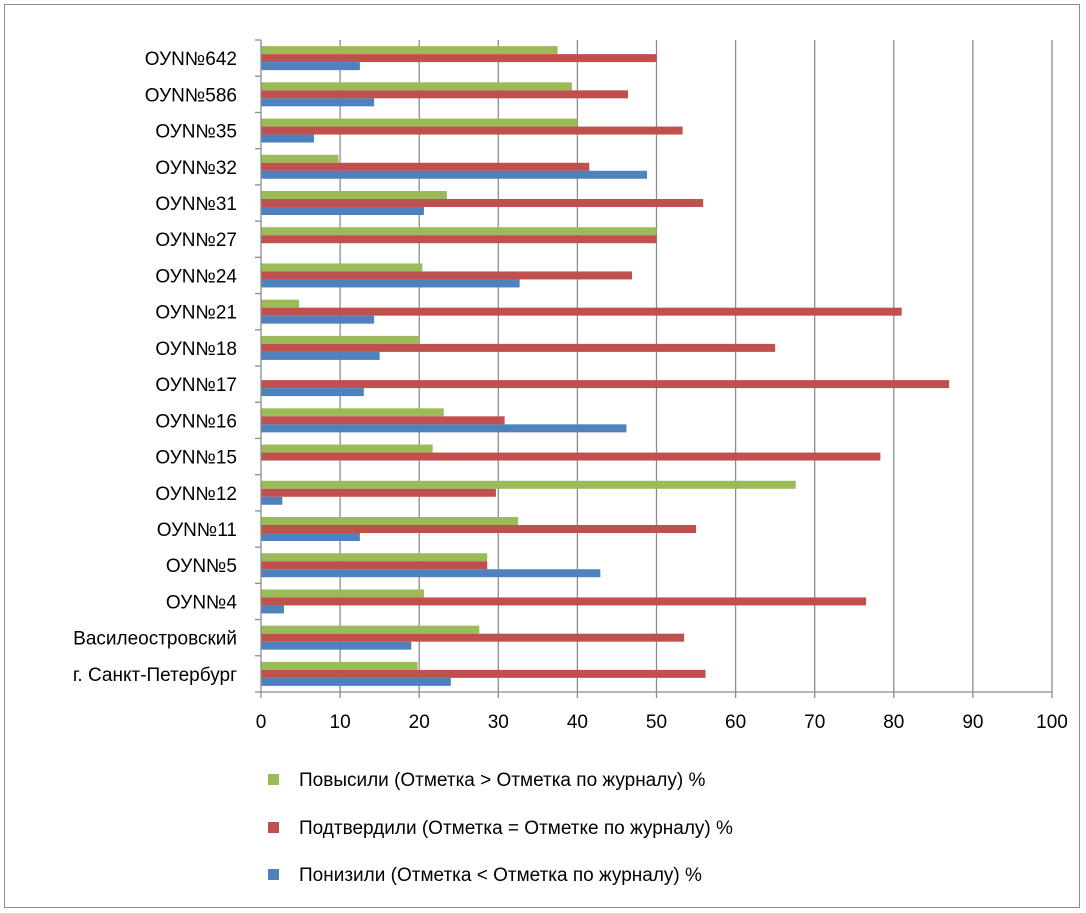 The width and height of the screenshot is (1086, 913). What do you see at coordinates (191, 95) in the screenshot?
I see `category-label: ОУN№586` at bounding box center [191, 95].